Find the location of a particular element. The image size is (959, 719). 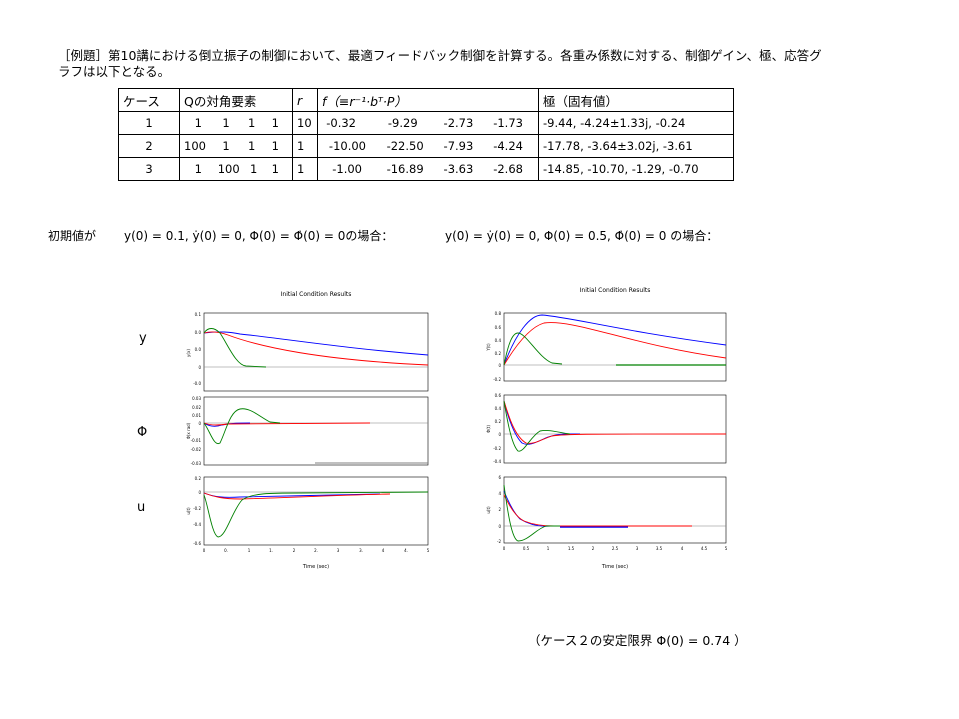

f-cell: -0.32 -9.29 -2.73 -1.73 is located at coordinates (428, 123).